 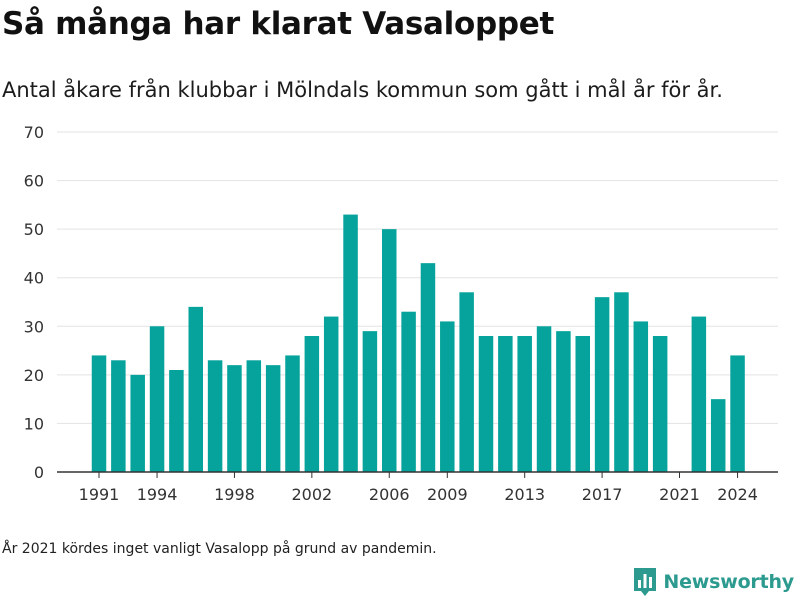 What do you see at coordinates (118, 416) in the screenshot?
I see `bar-1992` at bounding box center [118, 416].